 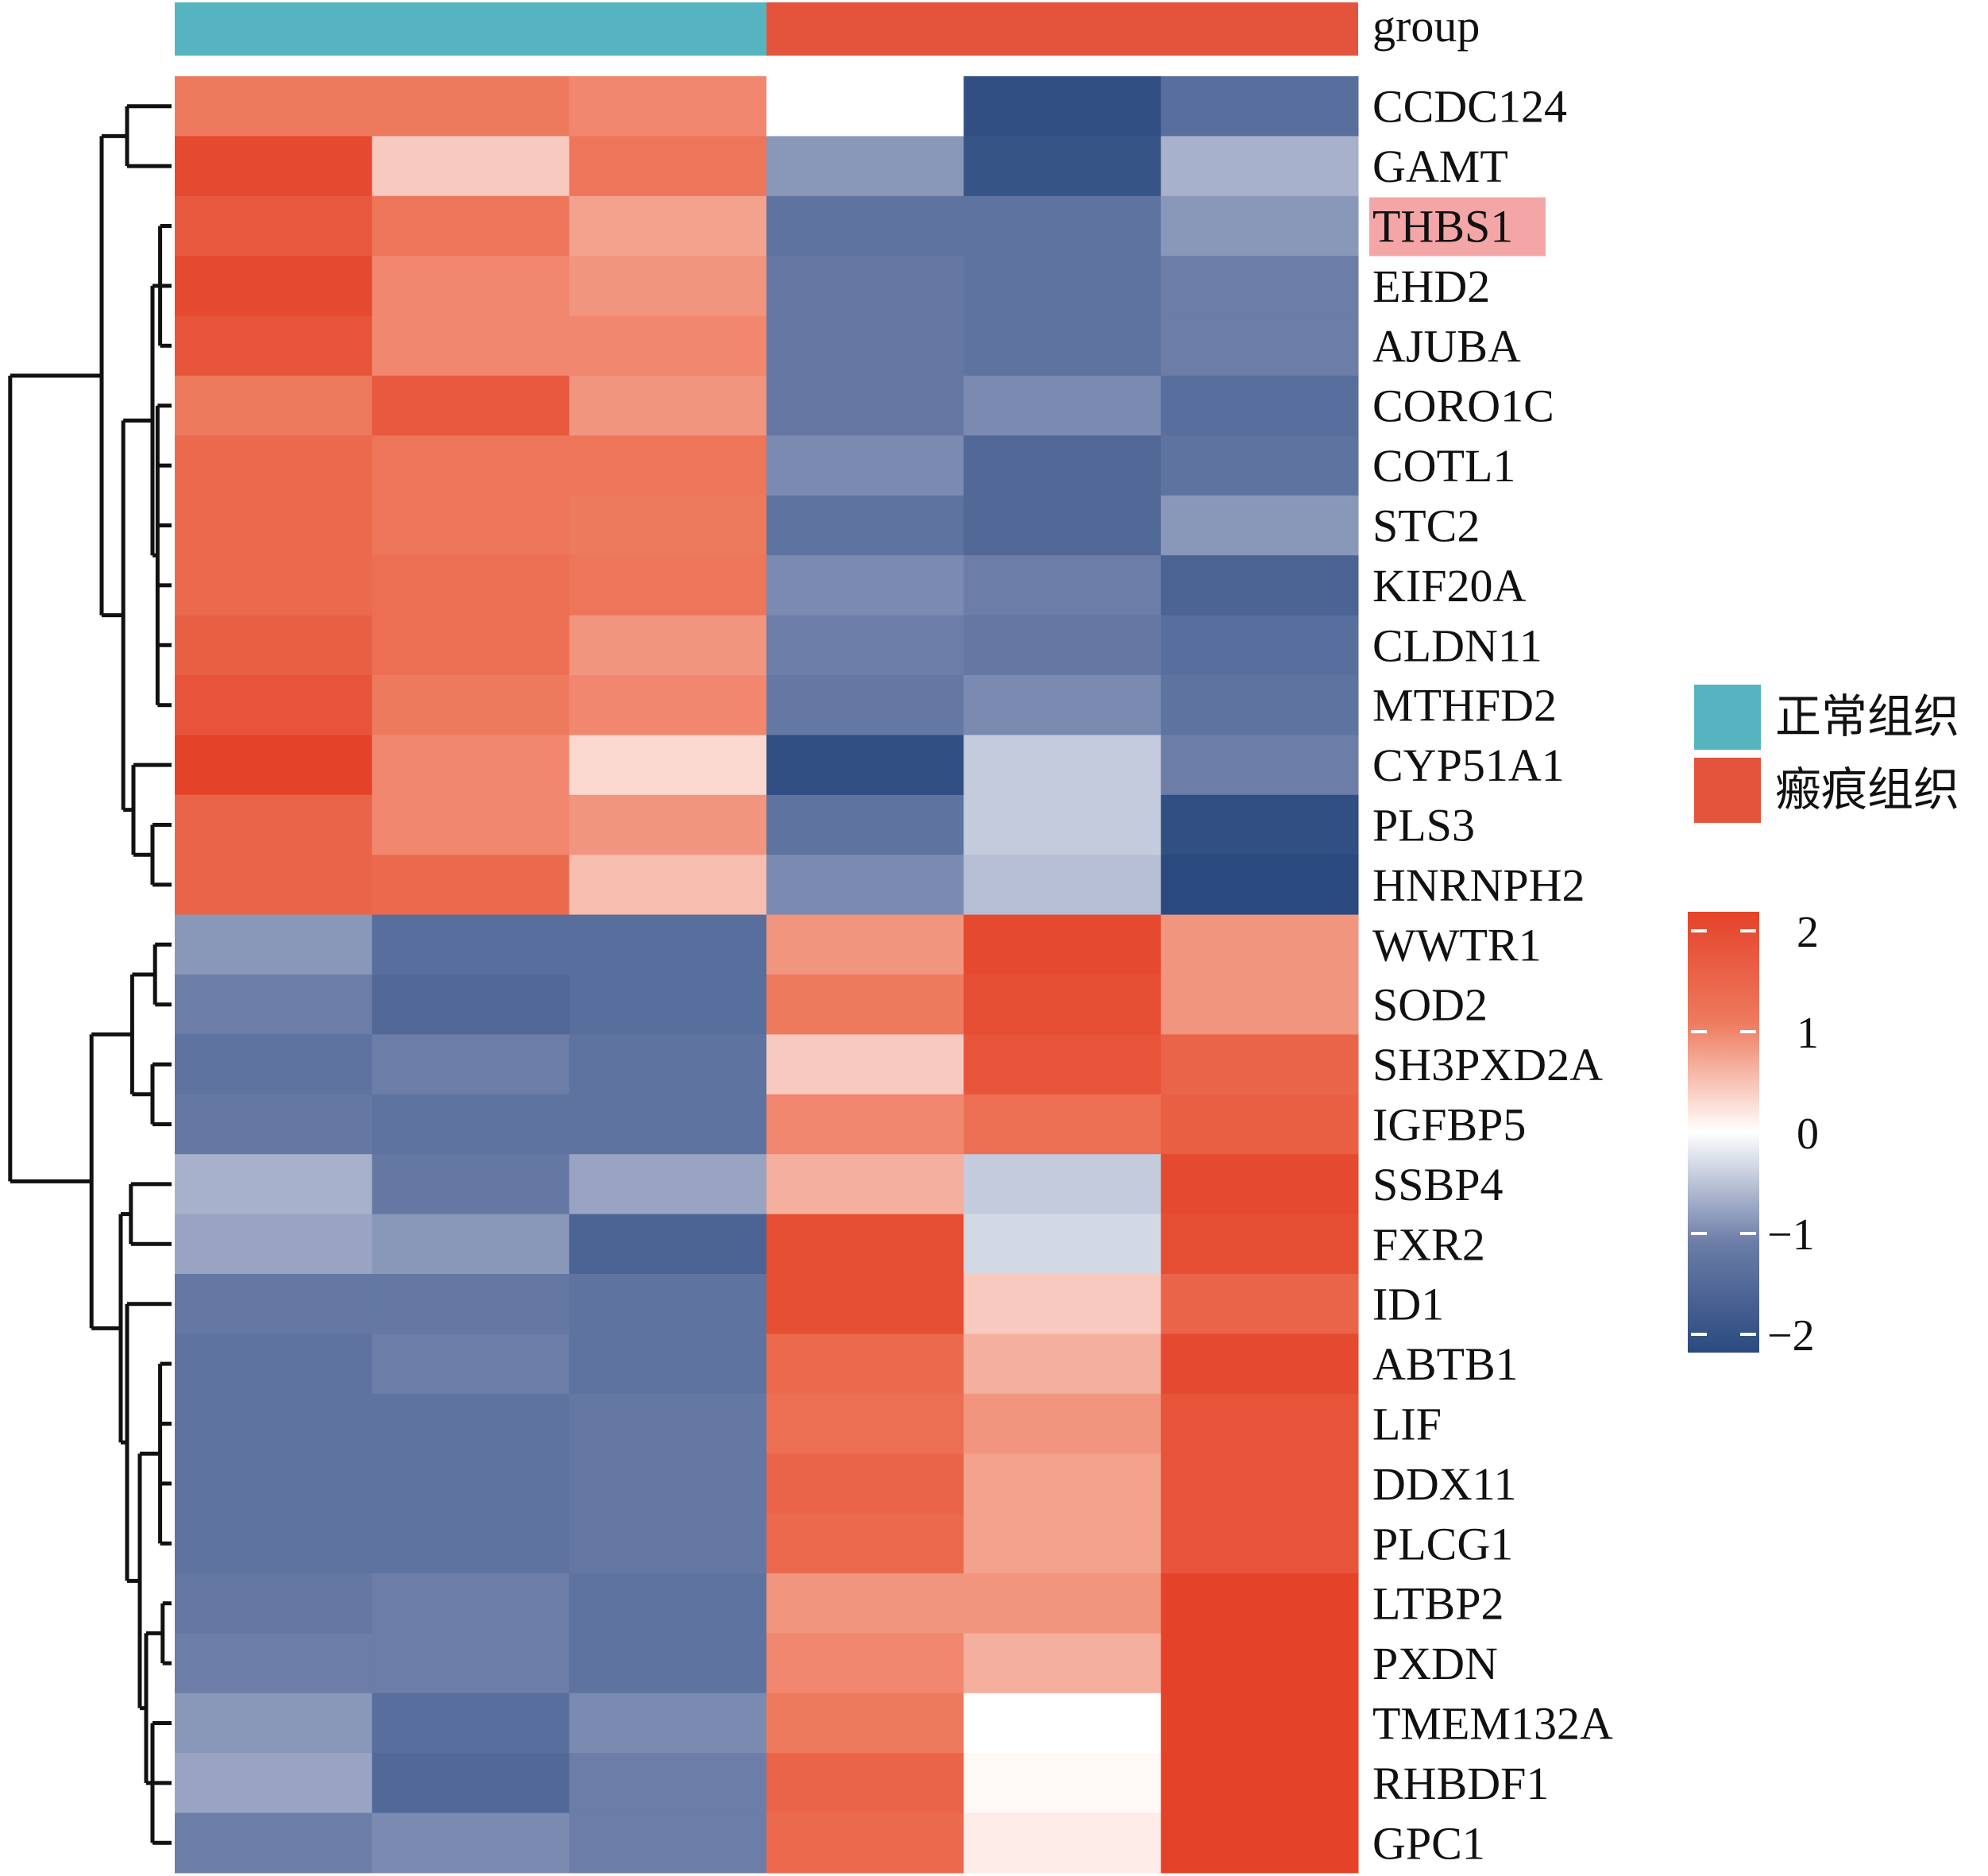 I want to click on gene-label: IGFBP5, so click(x=1449, y=1125).